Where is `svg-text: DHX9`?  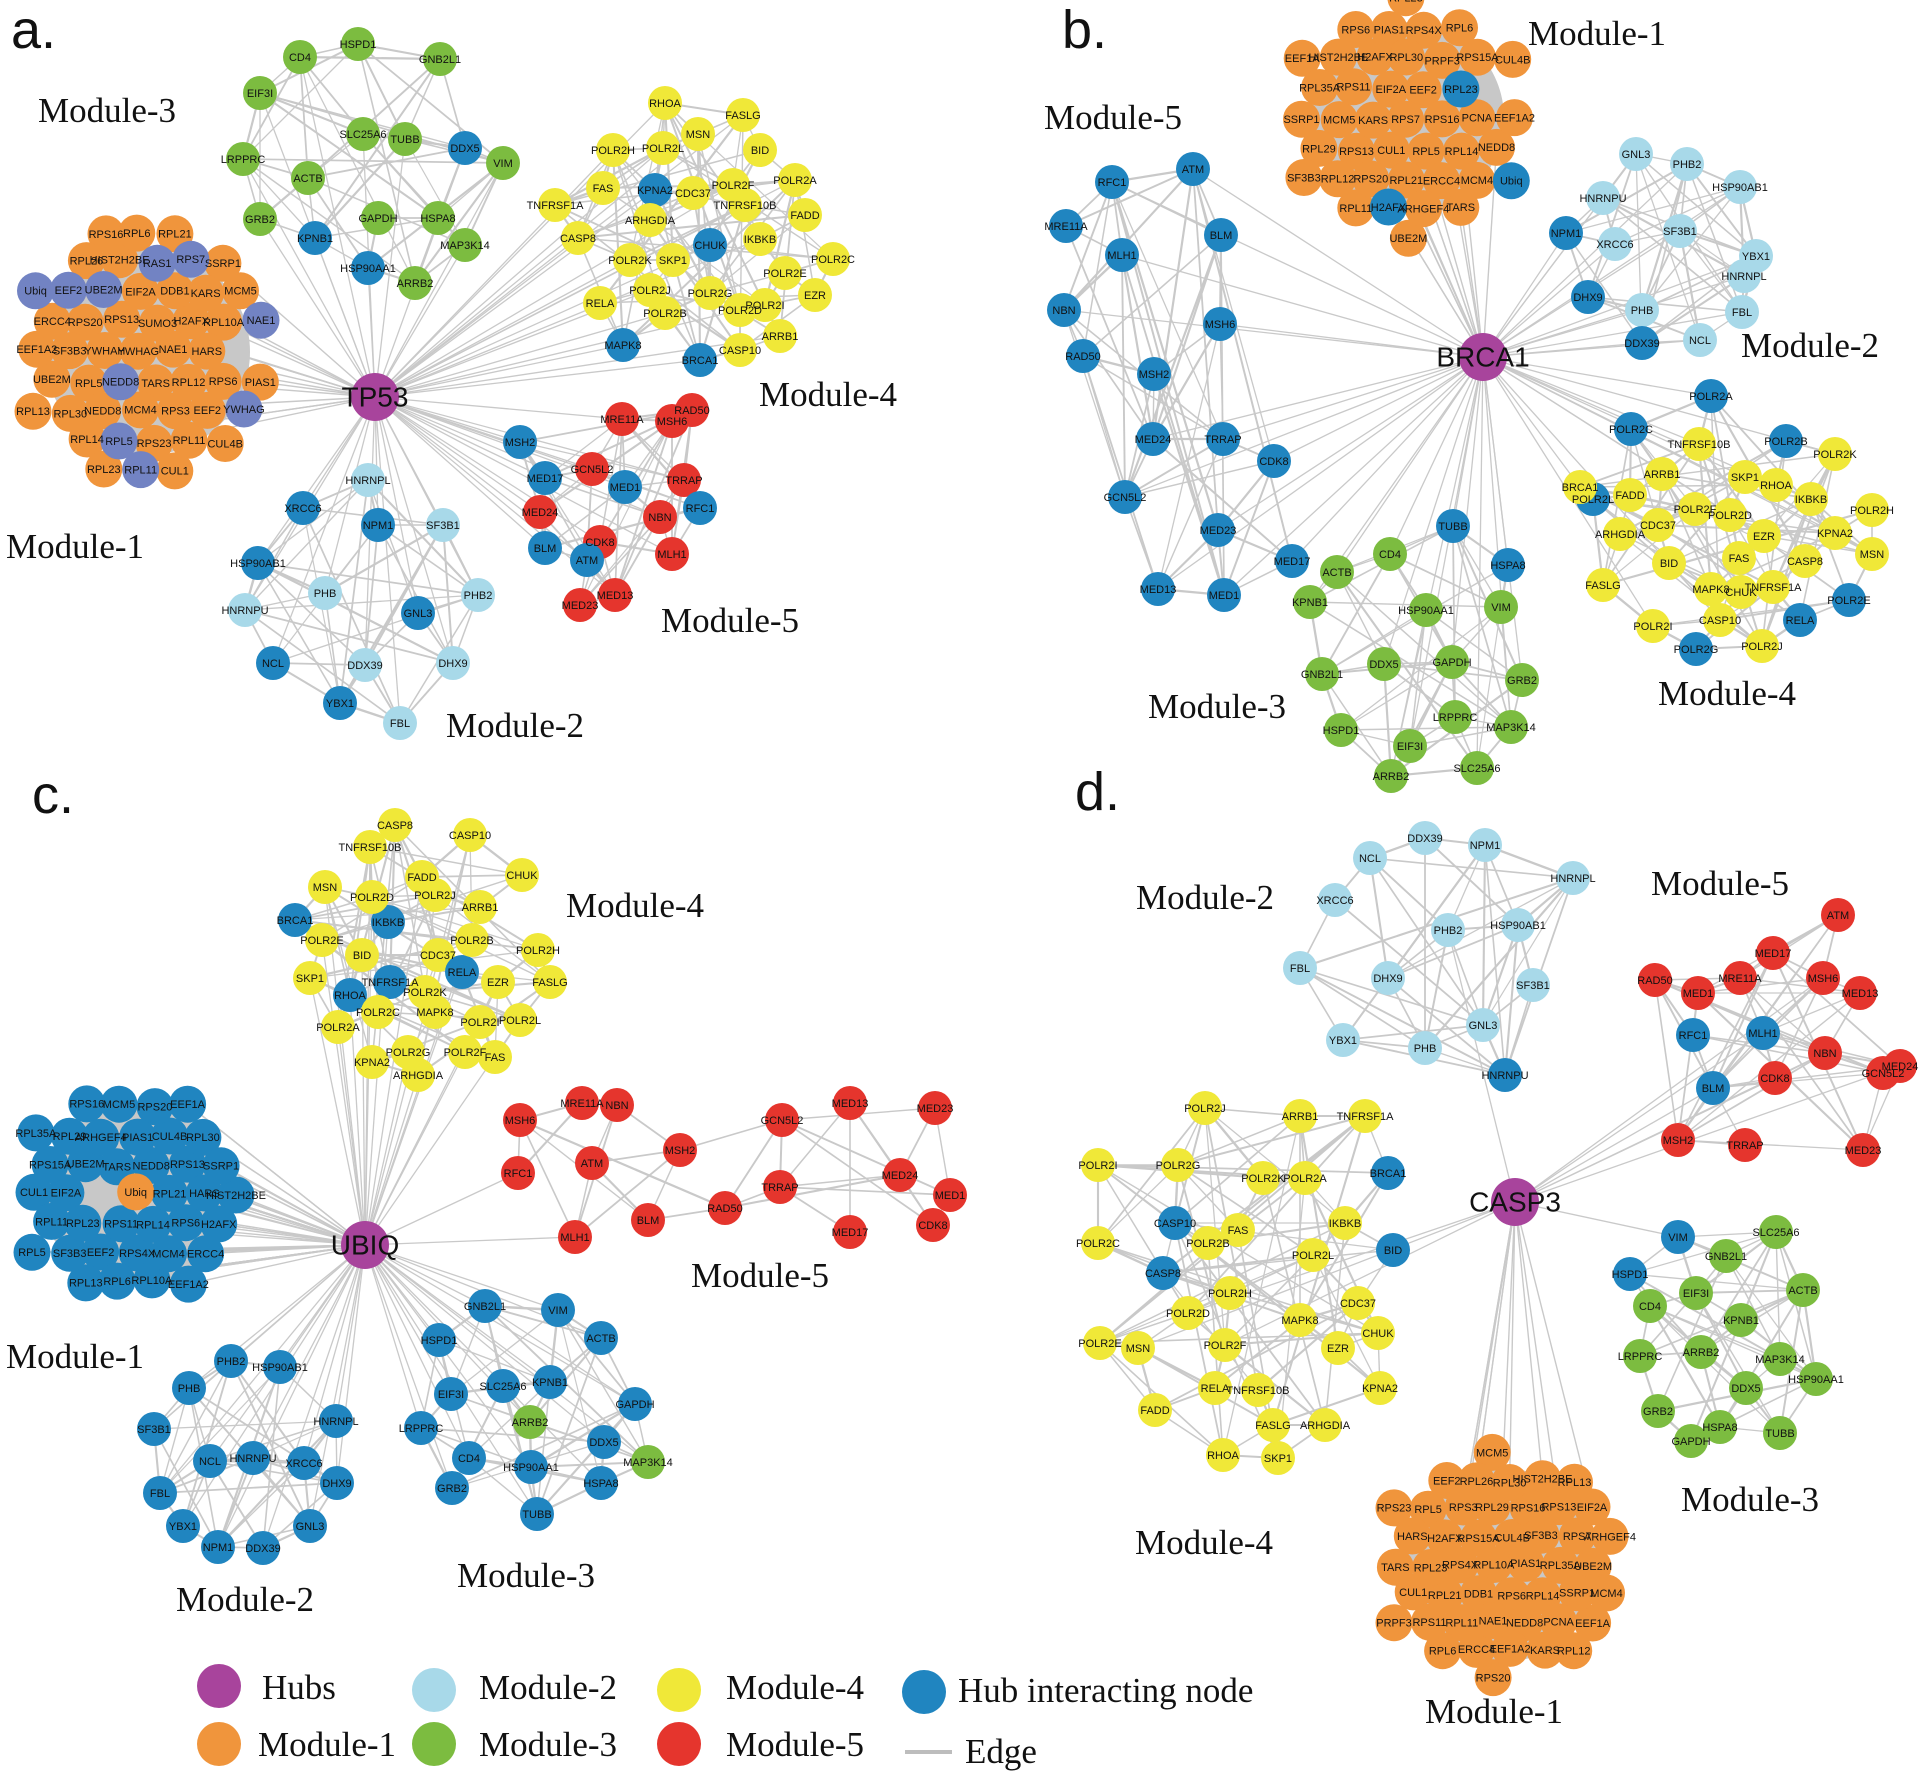 svg-text: DHX9 is located at coordinates (1587, 298).